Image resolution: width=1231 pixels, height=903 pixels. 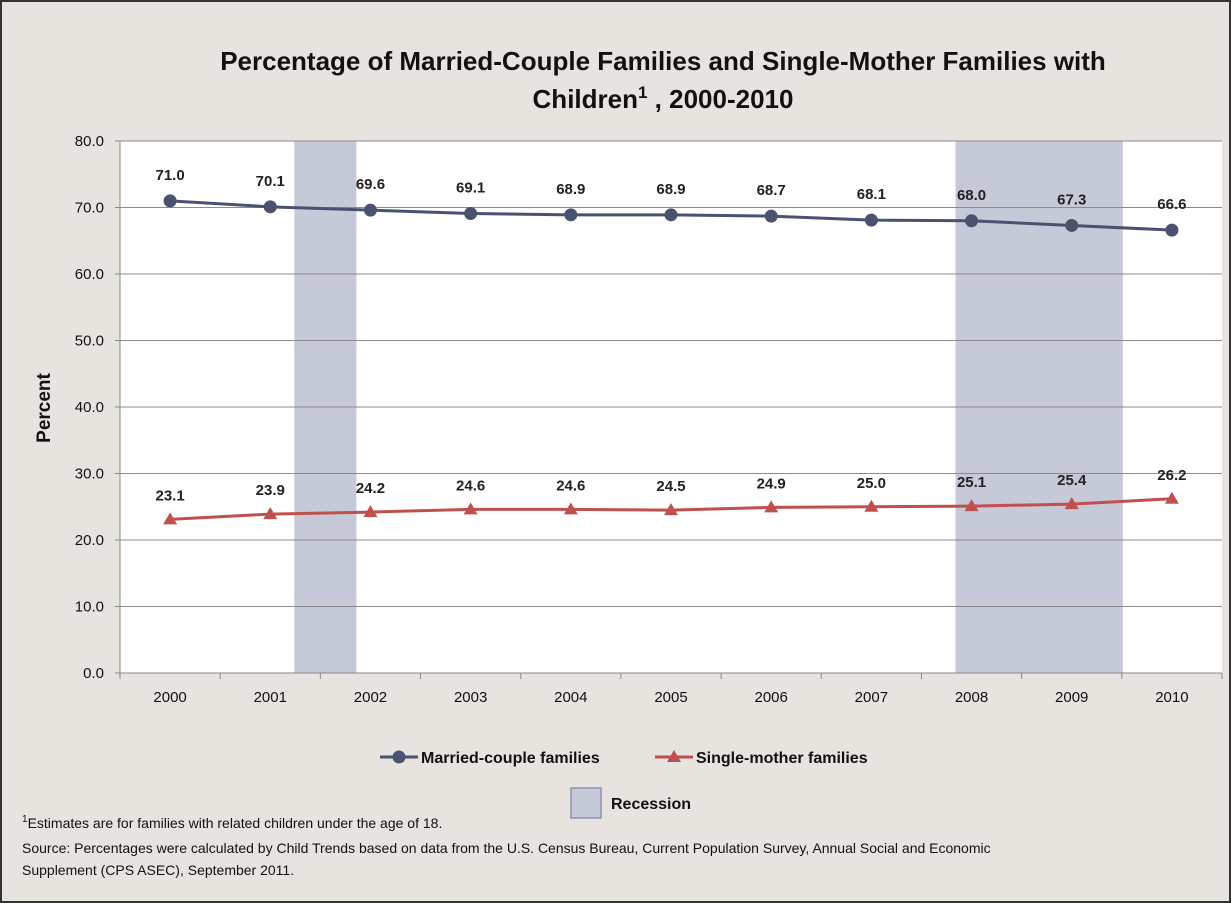 I want to click on data-label: 25.1, so click(x=971, y=482).